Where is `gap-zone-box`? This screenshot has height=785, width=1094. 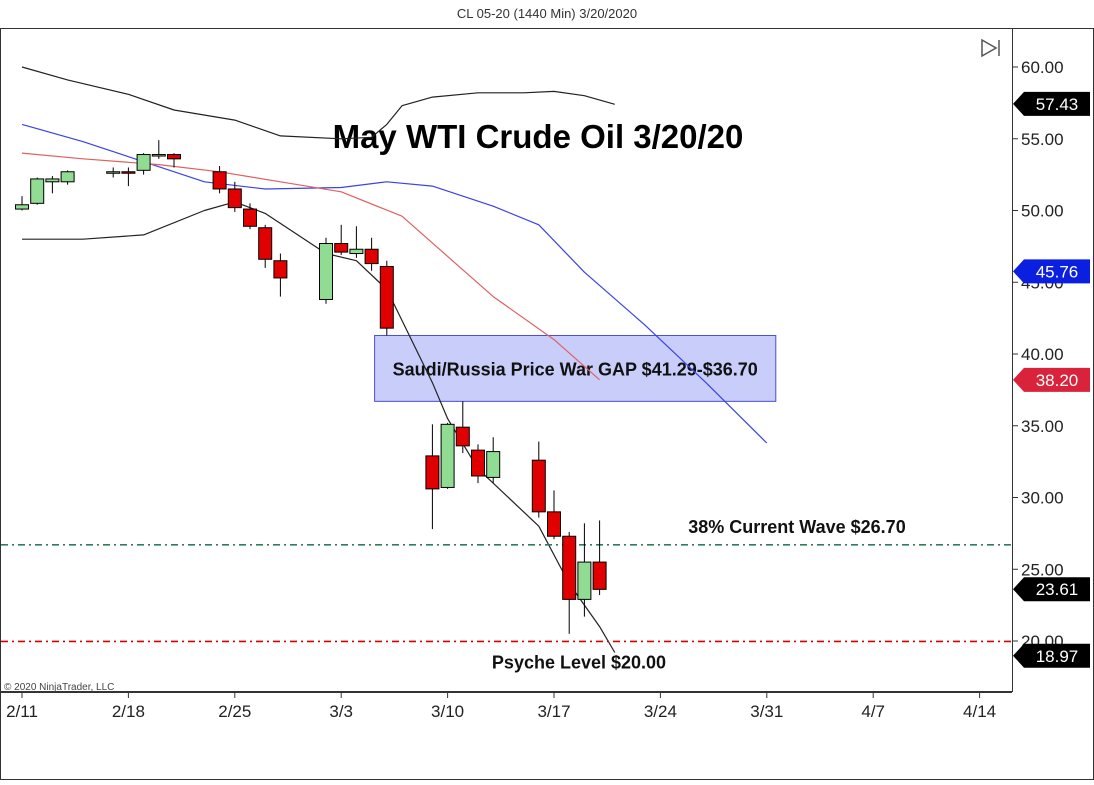
gap-zone-box is located at coordinates (575, 368).